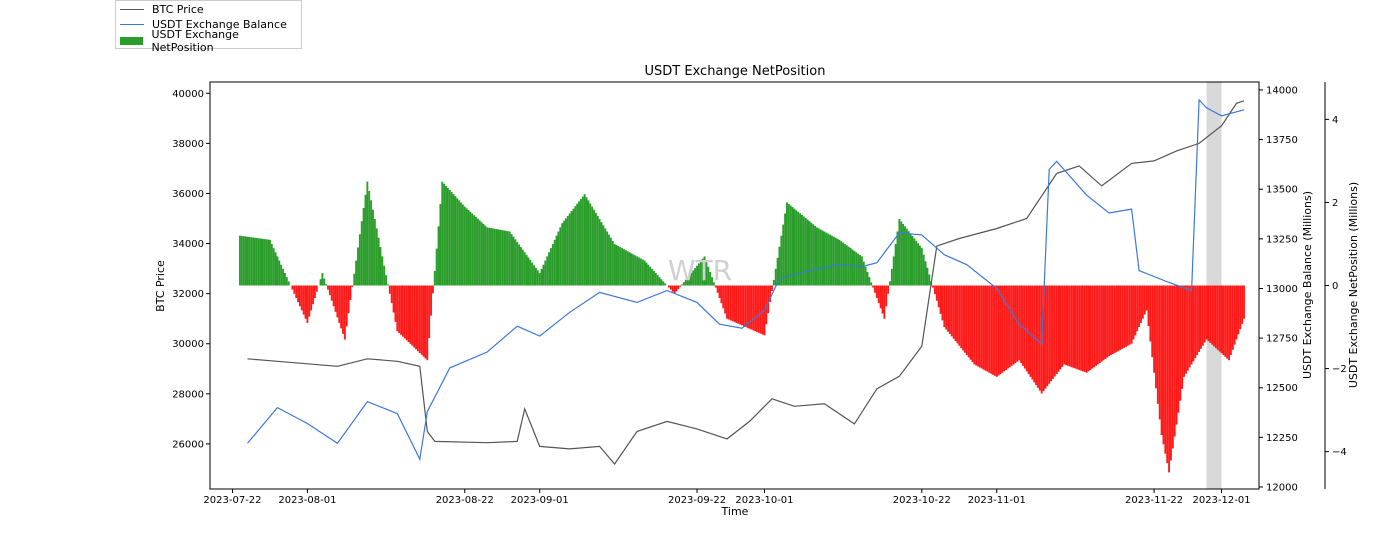 The image size is (1400, 544). I want to click on legend-item-usdt-netposition: USDT Exchange NetPosition, so click(210, 41).